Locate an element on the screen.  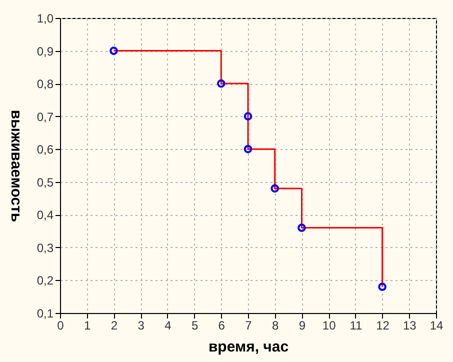
x-tick-label: 6 is located at coordinates (222, 325).